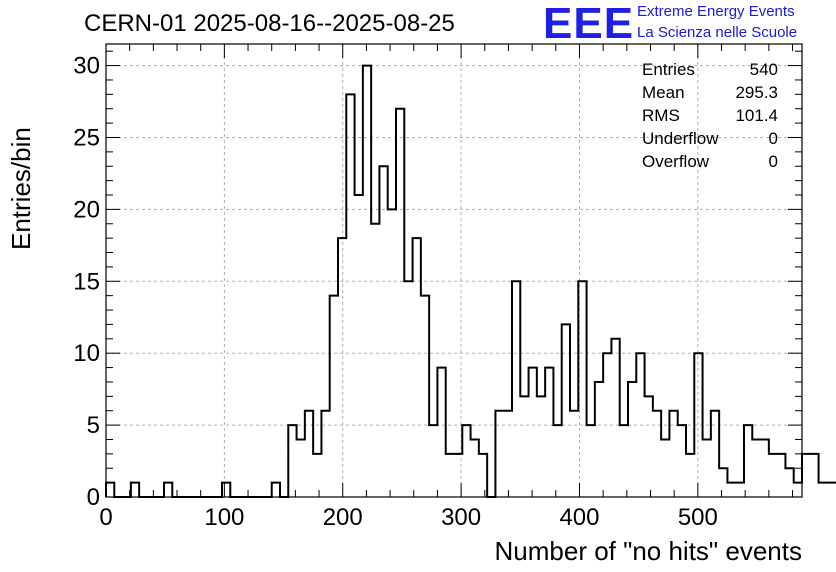  I want to click on stats-underflow-row: Underflow 0, so click(710, 138).